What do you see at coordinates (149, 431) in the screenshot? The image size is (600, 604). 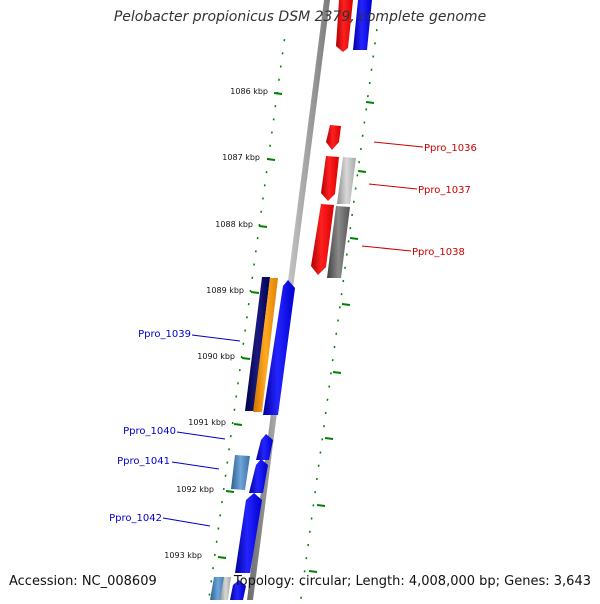 I see `gene-label-ppro-1040: Ppro_1040` at bounding box center [149, 431].